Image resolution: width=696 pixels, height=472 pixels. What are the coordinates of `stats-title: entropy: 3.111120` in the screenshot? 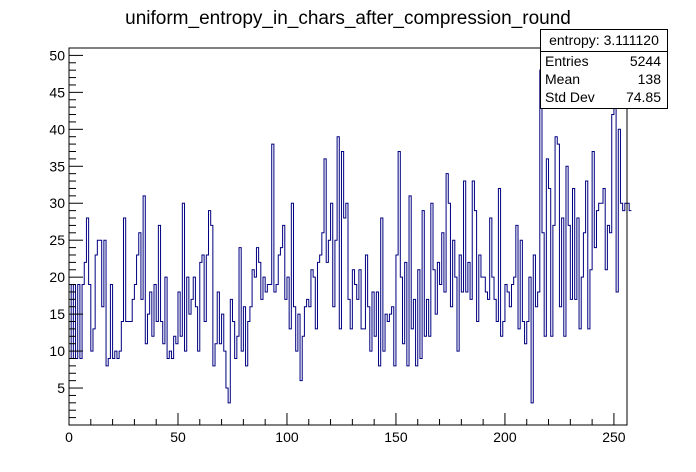 It's located at (604, 41).